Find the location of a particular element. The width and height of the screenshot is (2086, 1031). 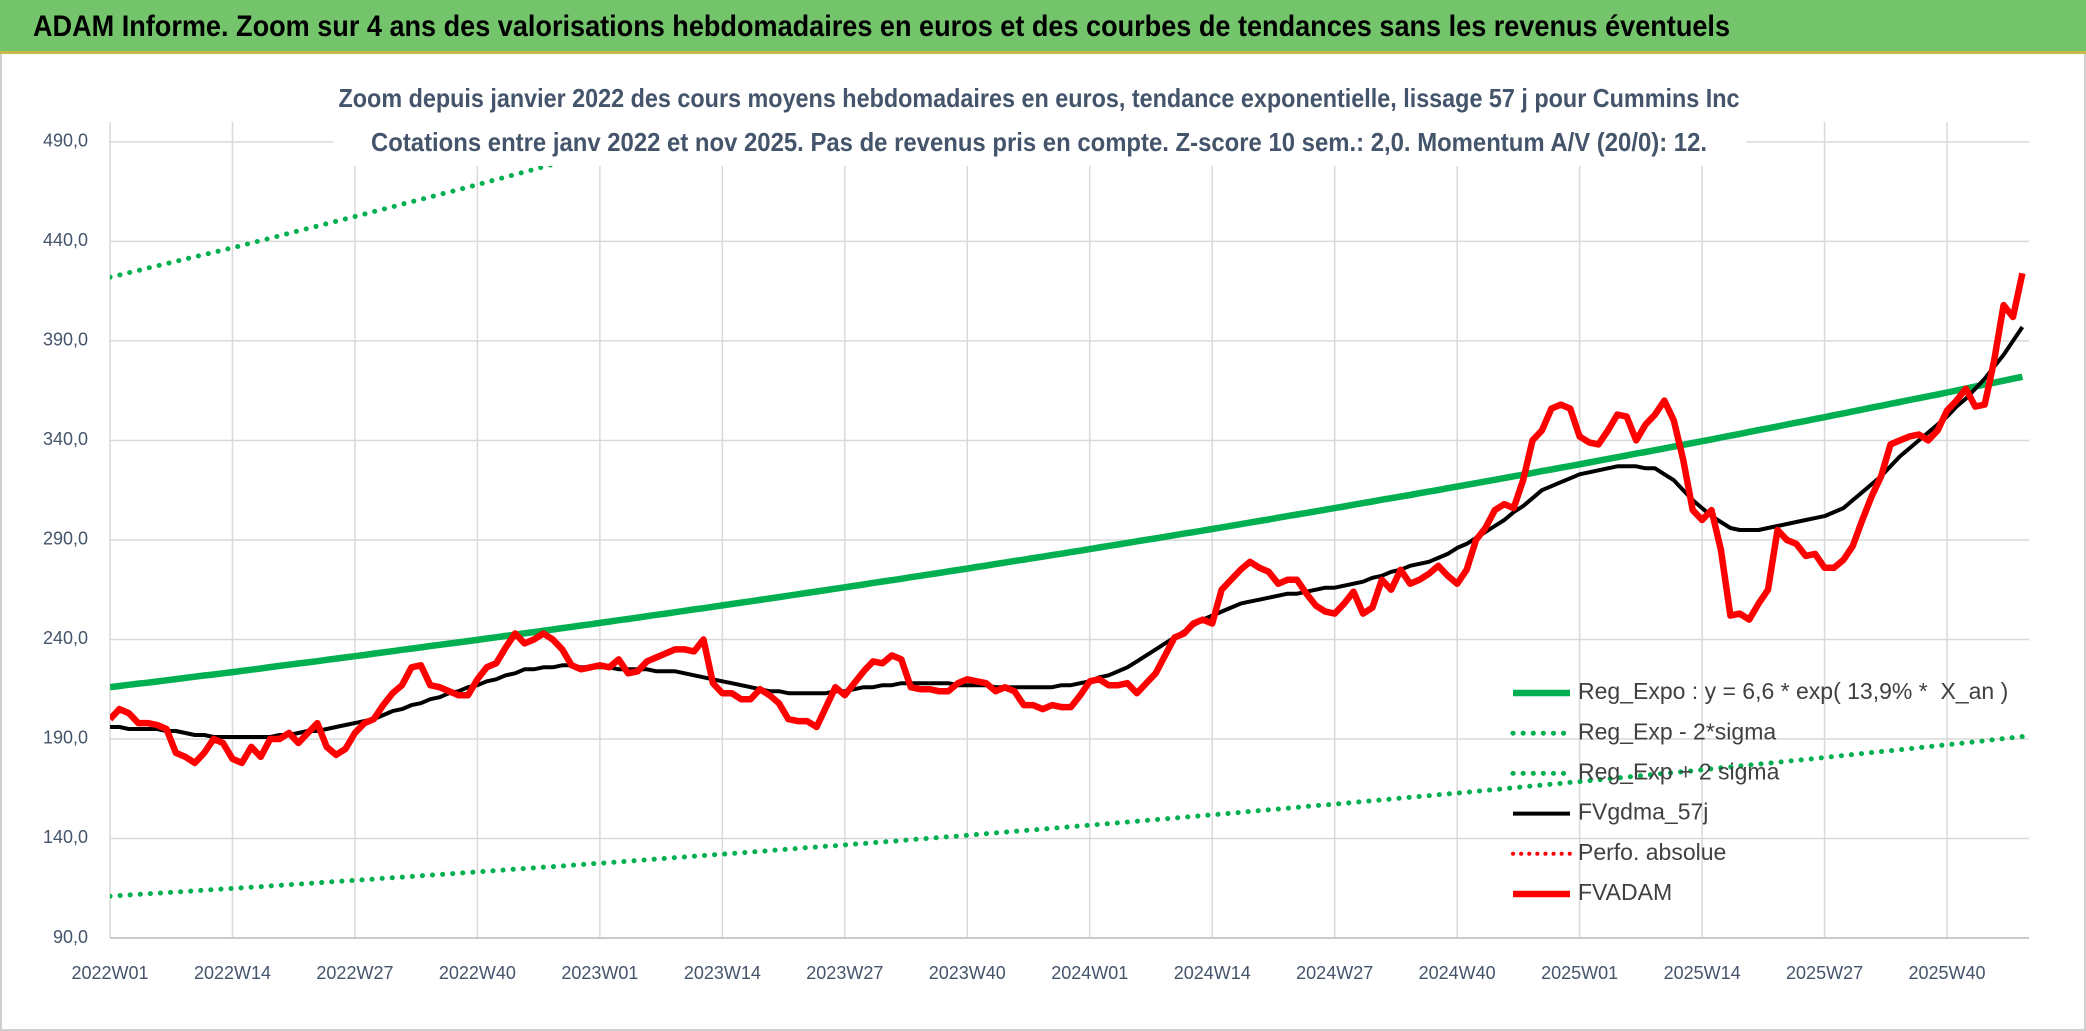

y-tick-label: 140,0 is located at coordinates (65, 837).